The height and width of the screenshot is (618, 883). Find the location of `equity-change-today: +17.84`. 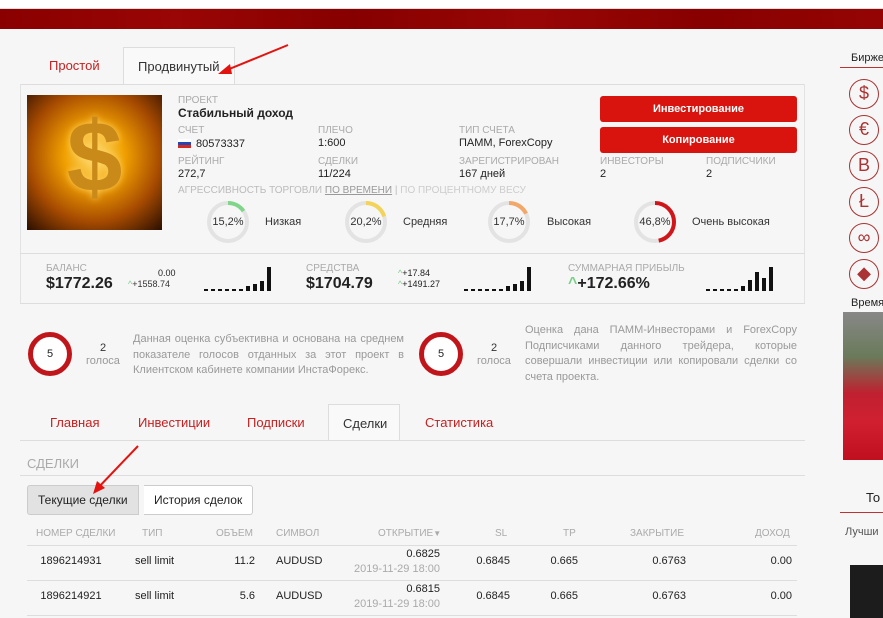

equity-change-today: +17.84 is located at coordinates (416, 273).